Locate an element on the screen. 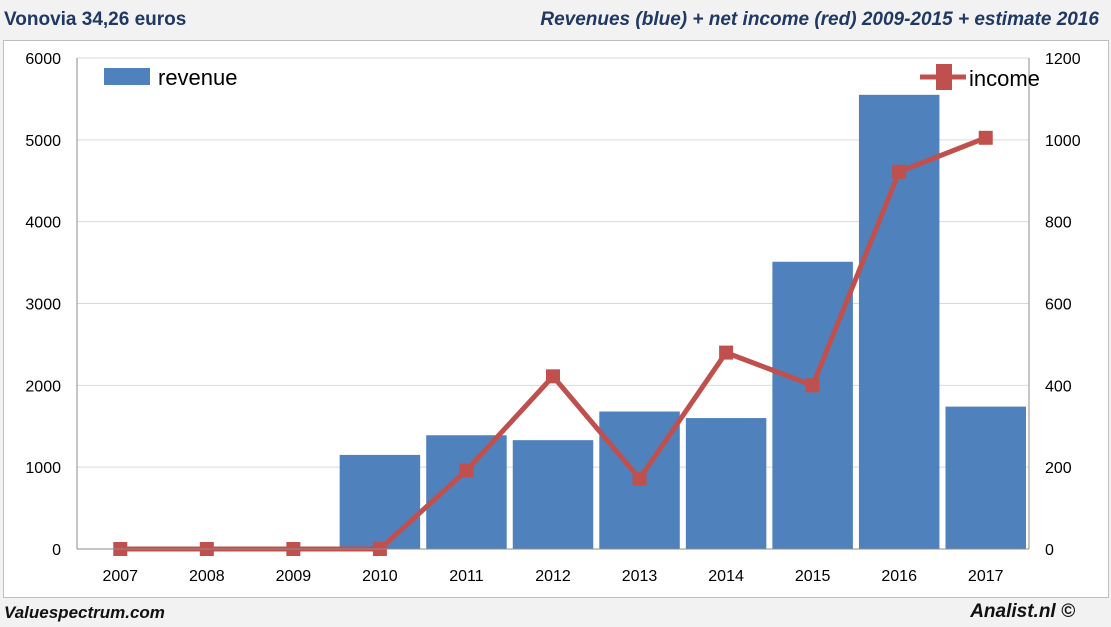  y-left-tick-label: 5000 is located at coordinates (43, 141).